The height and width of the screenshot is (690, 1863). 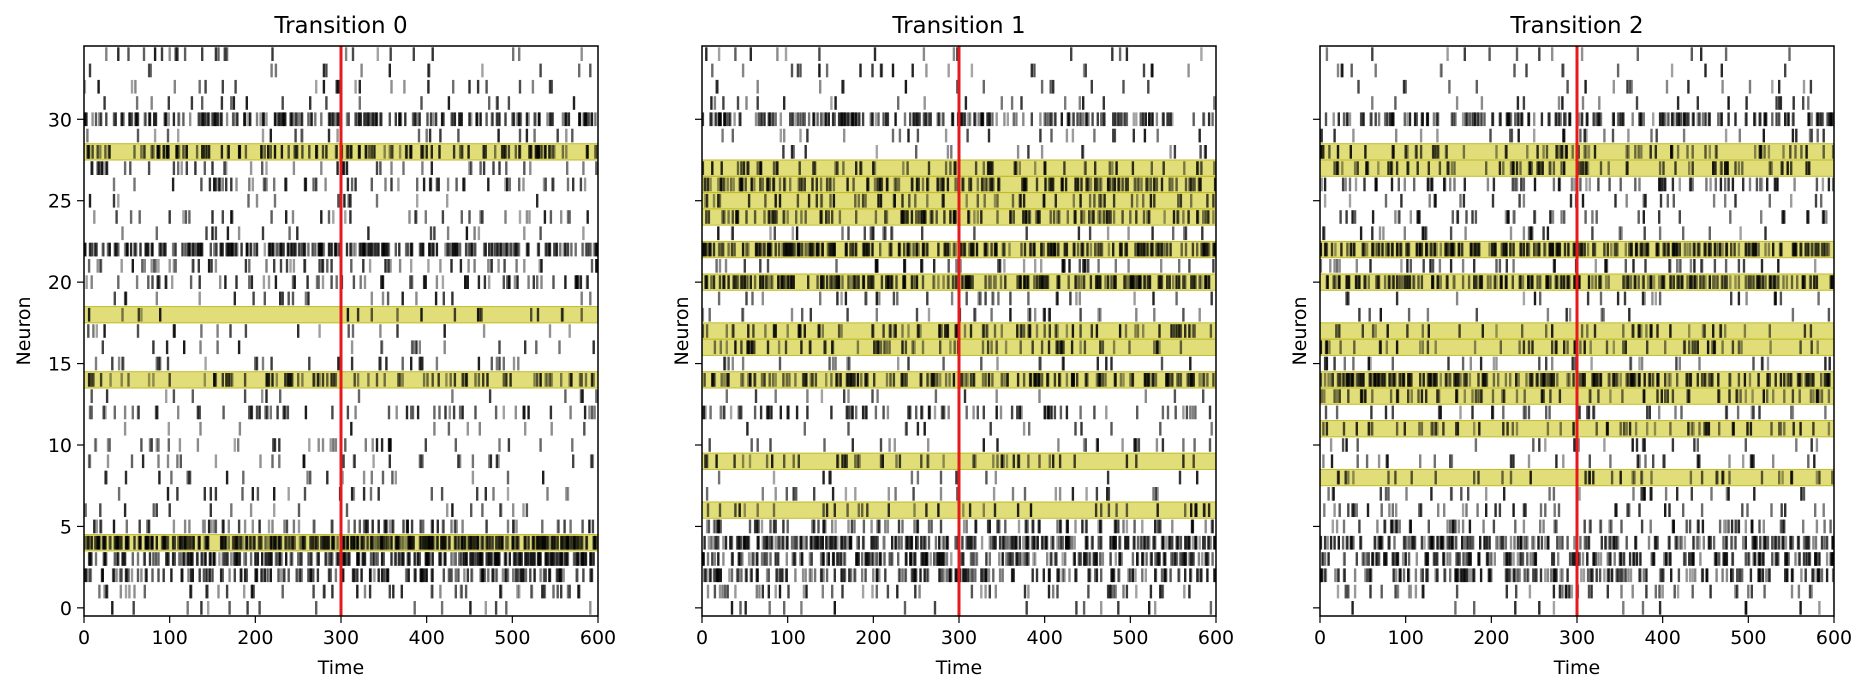 I want to click on y-tick-label: 25, so click(x=60, y=202).